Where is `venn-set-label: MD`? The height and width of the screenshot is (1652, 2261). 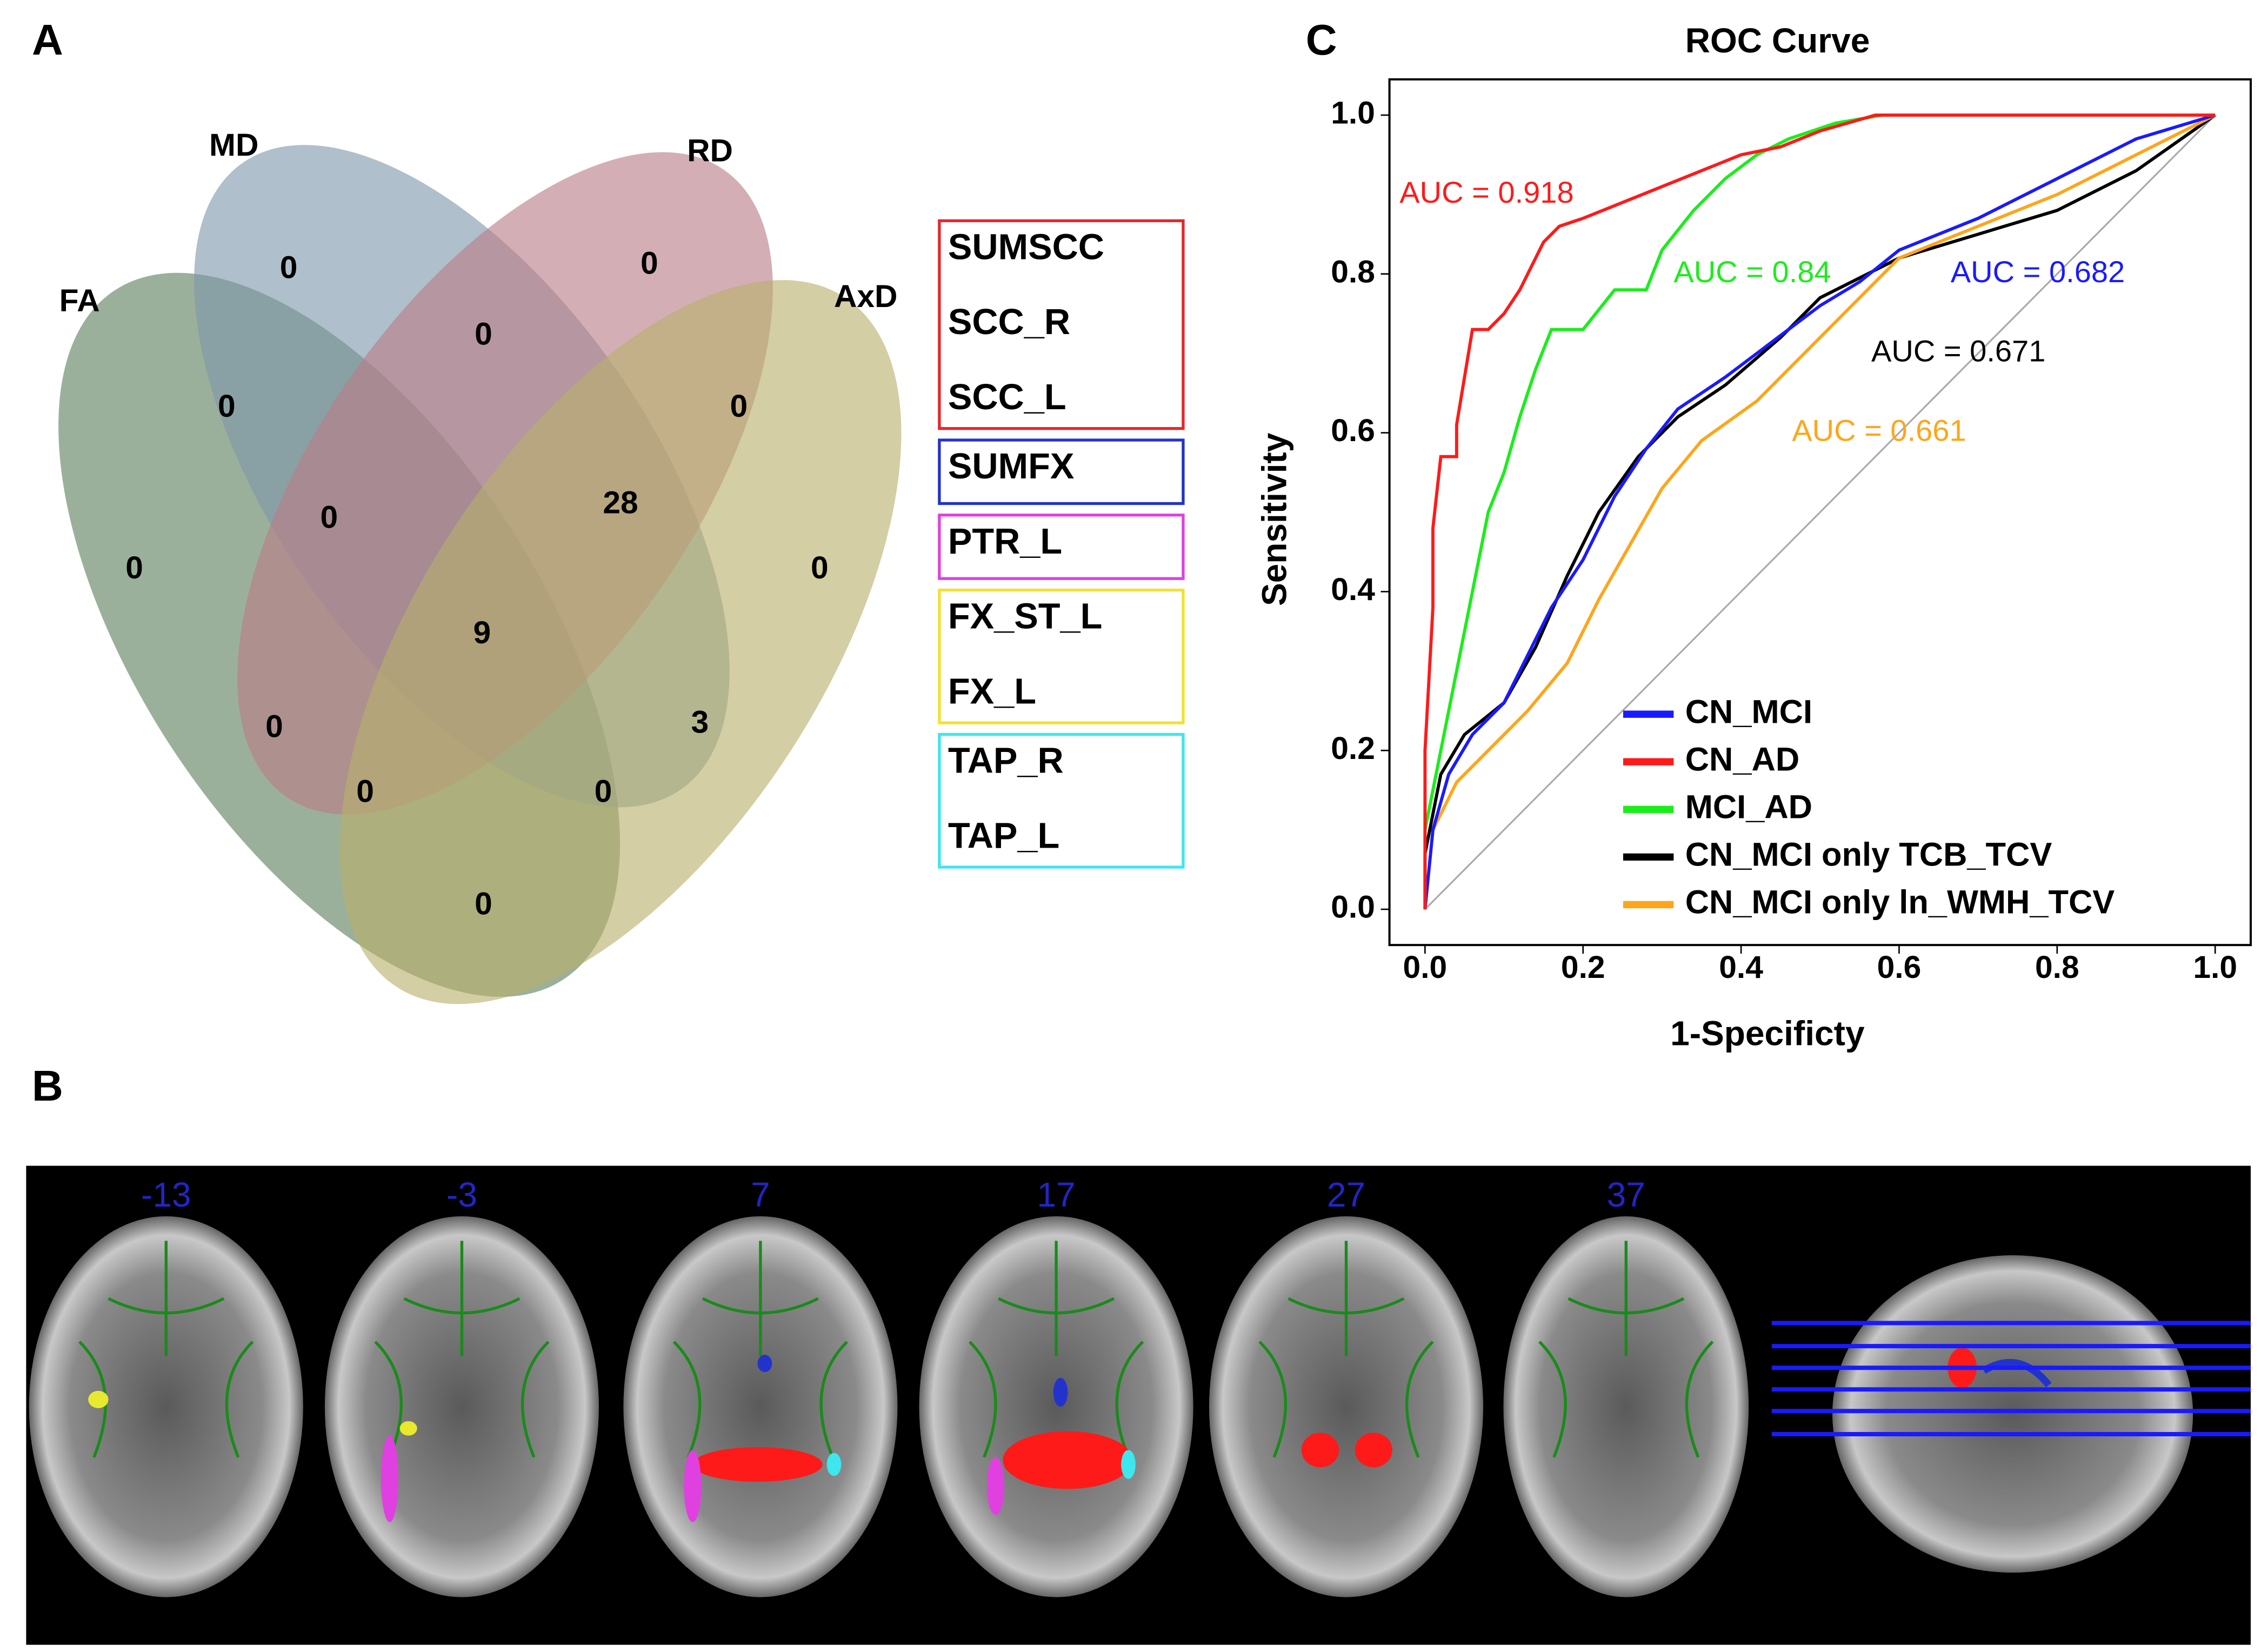 venn-set-label: MD is located at coordinates (234, 145).